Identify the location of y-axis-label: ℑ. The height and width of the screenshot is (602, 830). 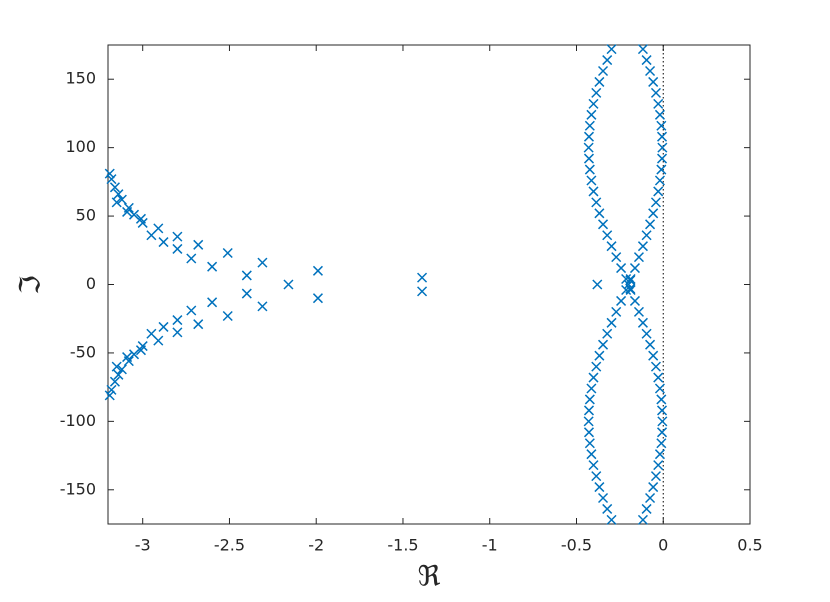
(30, 285).